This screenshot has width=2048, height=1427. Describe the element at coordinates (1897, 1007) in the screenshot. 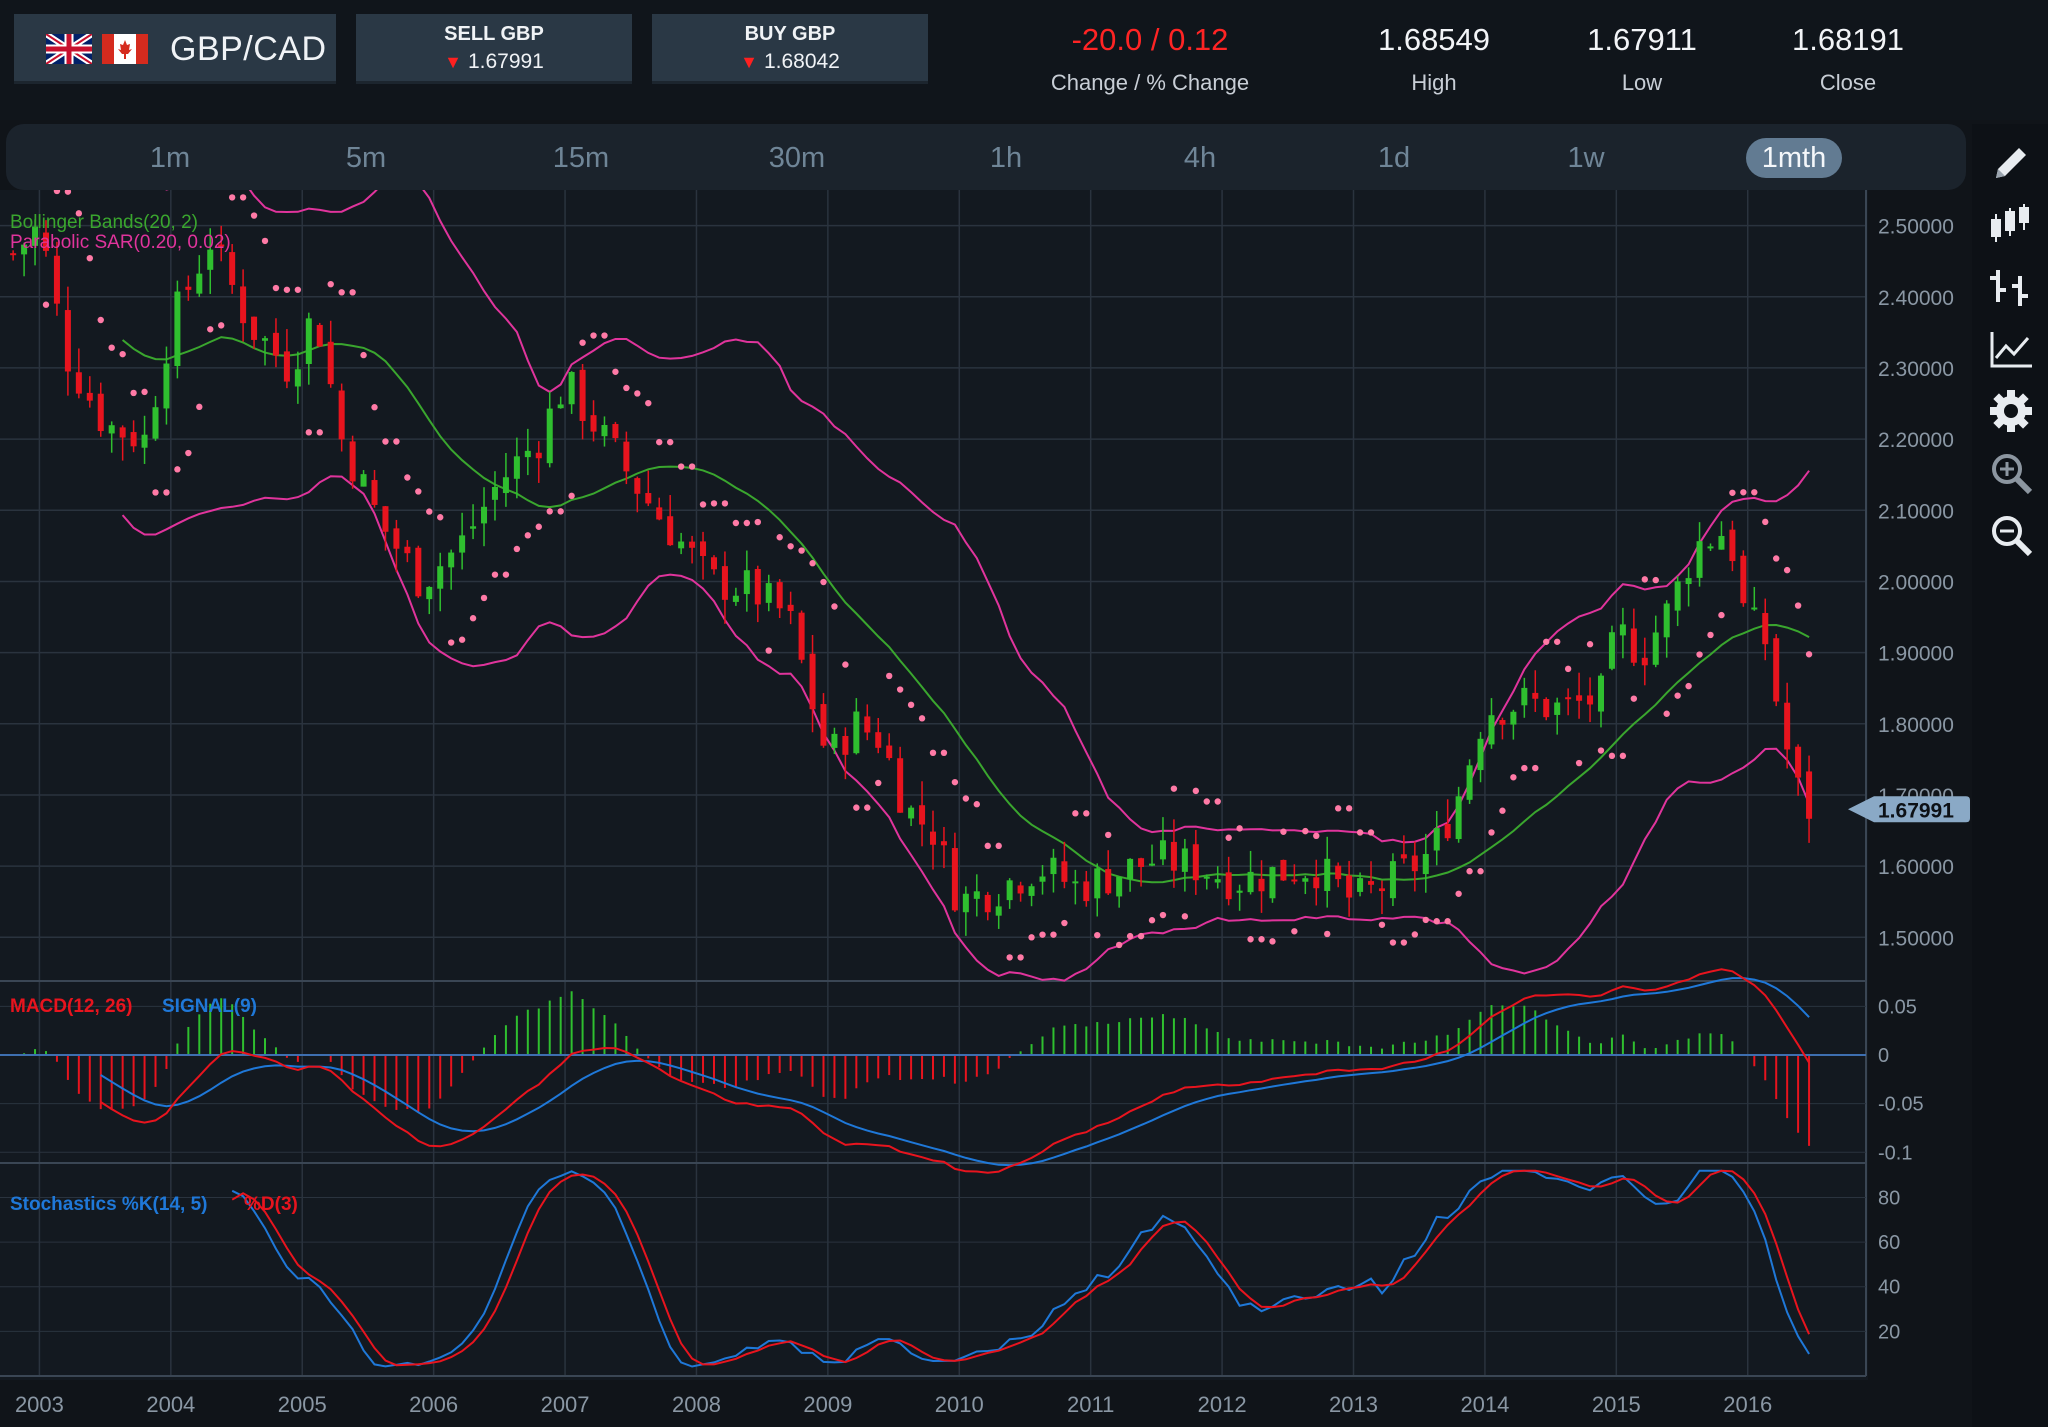

I see `macd-axis-label: 0.05` at that location.